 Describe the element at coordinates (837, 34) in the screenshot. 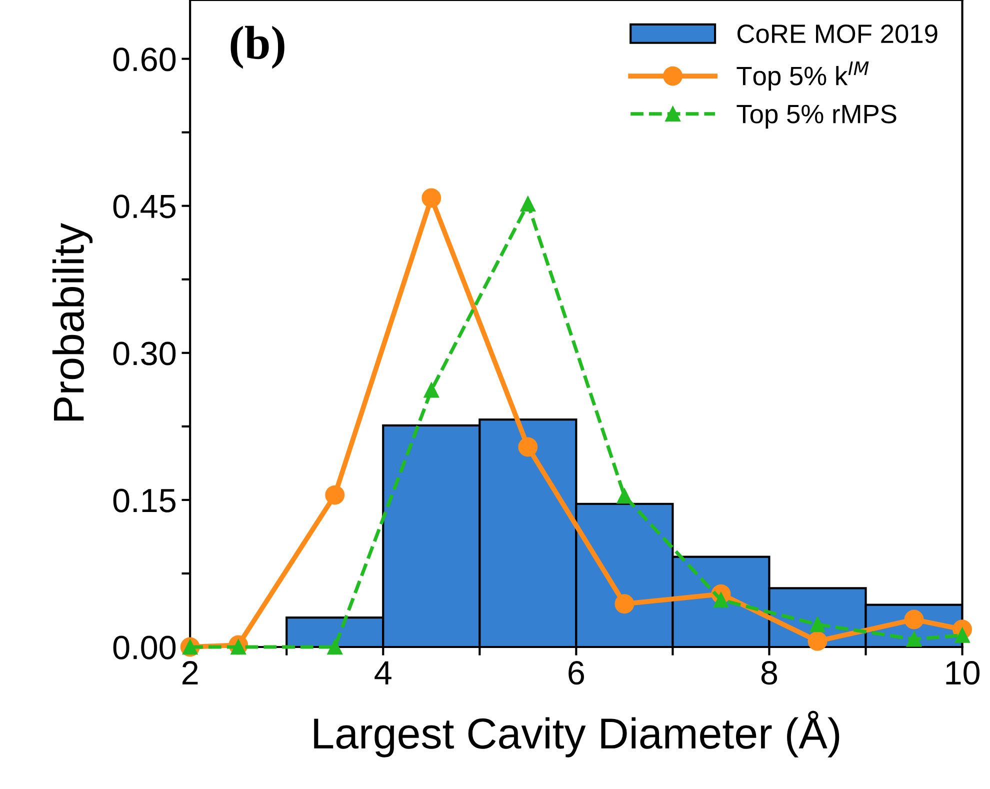

I see `legend-label: CoRE MOF 2019` at that location.